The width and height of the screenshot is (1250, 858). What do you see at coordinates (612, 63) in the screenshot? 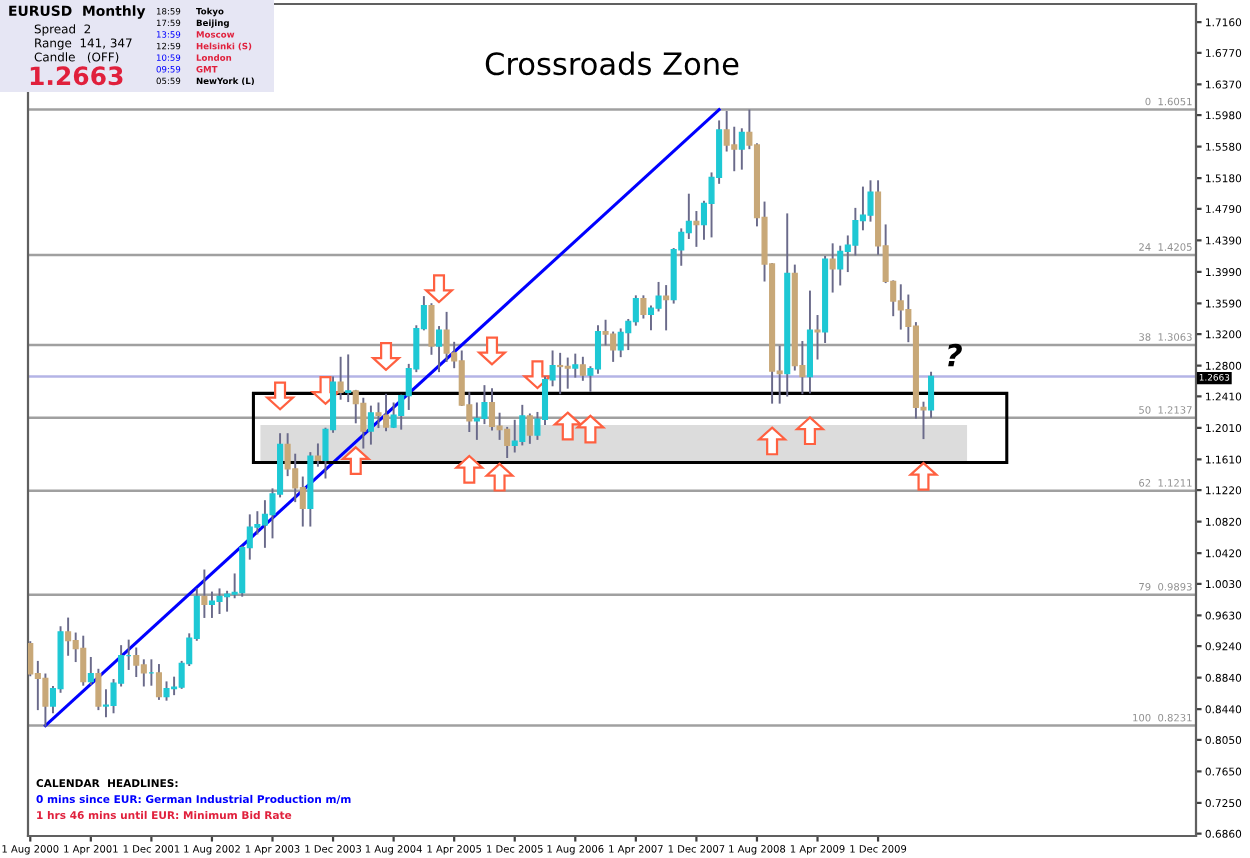
I see `text: Crossroads Zone` at bounding box center [612, 63].